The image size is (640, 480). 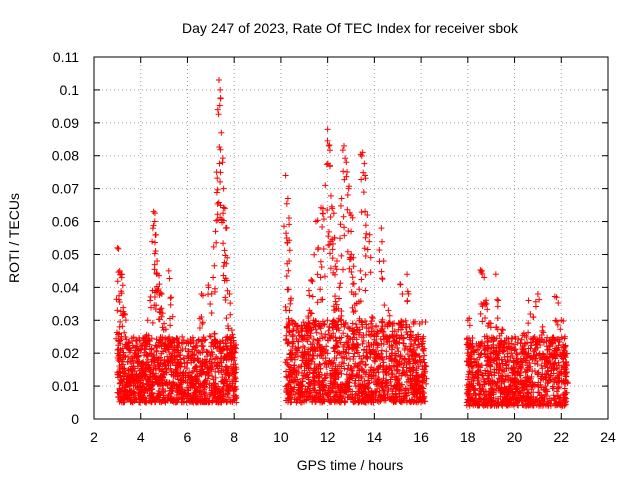 I want to click on x-tick-label: 14, so click(x=375, y=437).